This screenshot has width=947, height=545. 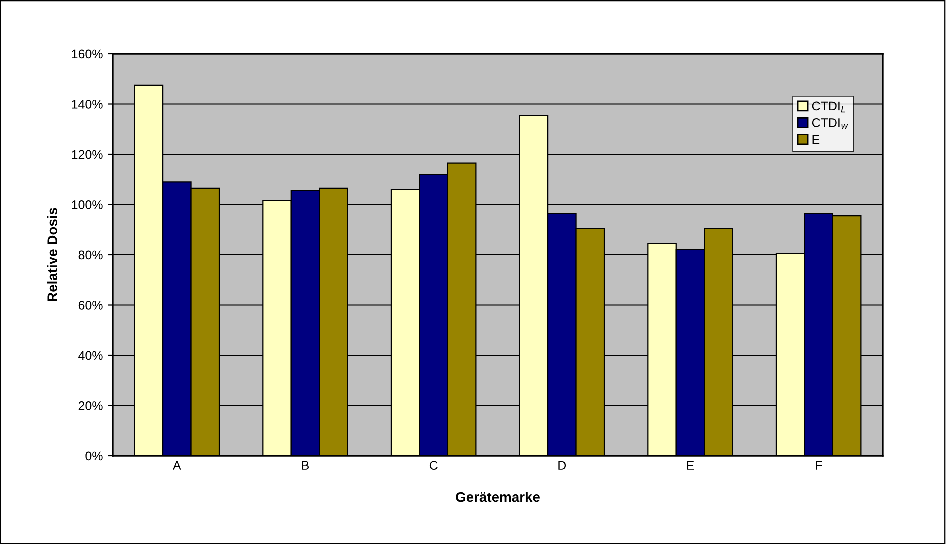 What do you see at coordinates (819, 465) in the screenshot?
I see `x-tick-label: F` at bounding box center [819, 465].